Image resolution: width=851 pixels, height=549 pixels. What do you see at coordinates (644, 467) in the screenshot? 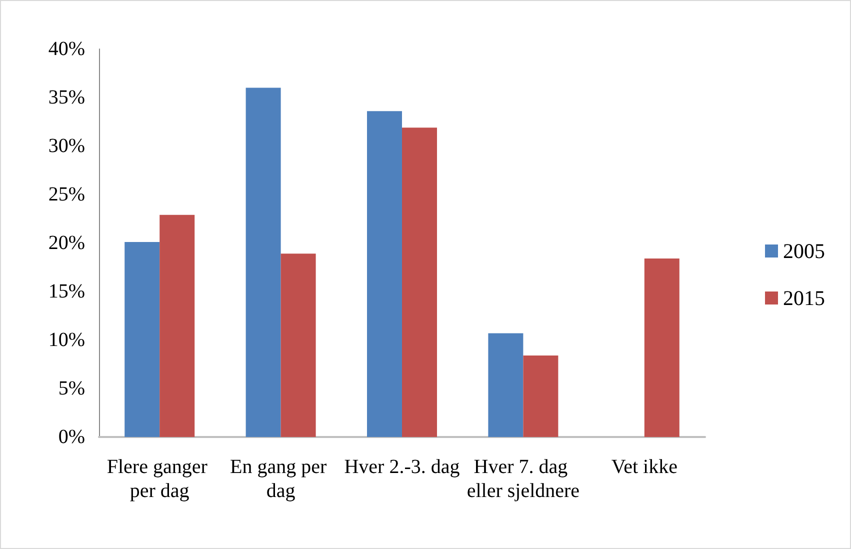
I see `x-tick-label: Vet ikke` at bounding box center [644, 467].